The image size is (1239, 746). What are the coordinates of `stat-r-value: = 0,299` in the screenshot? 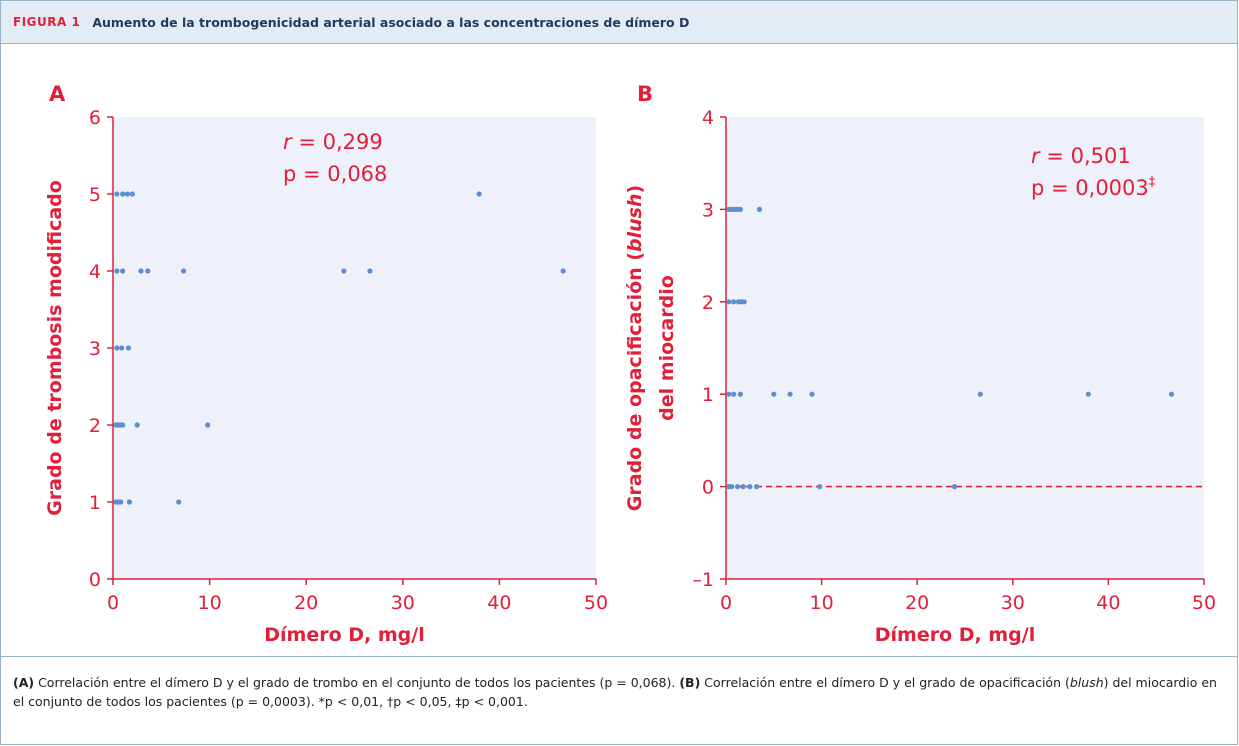 It's located at (337, 142).